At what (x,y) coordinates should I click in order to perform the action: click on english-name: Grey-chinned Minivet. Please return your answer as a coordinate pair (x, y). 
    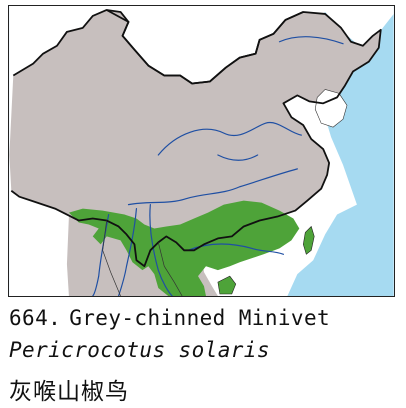
    Looking at the image, I should click on (200, 318).